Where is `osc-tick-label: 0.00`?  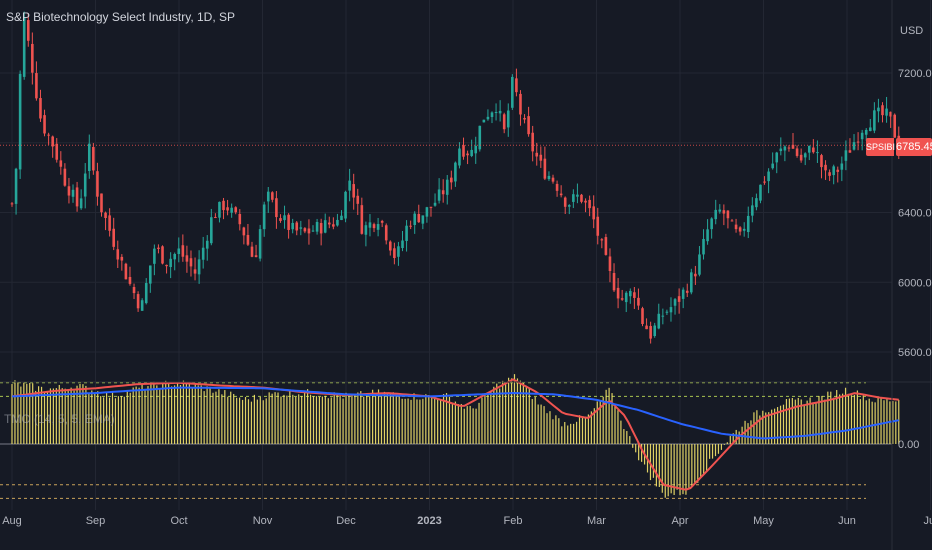
osc-tick-label: 0.00 is located at coordinates (908, 445).